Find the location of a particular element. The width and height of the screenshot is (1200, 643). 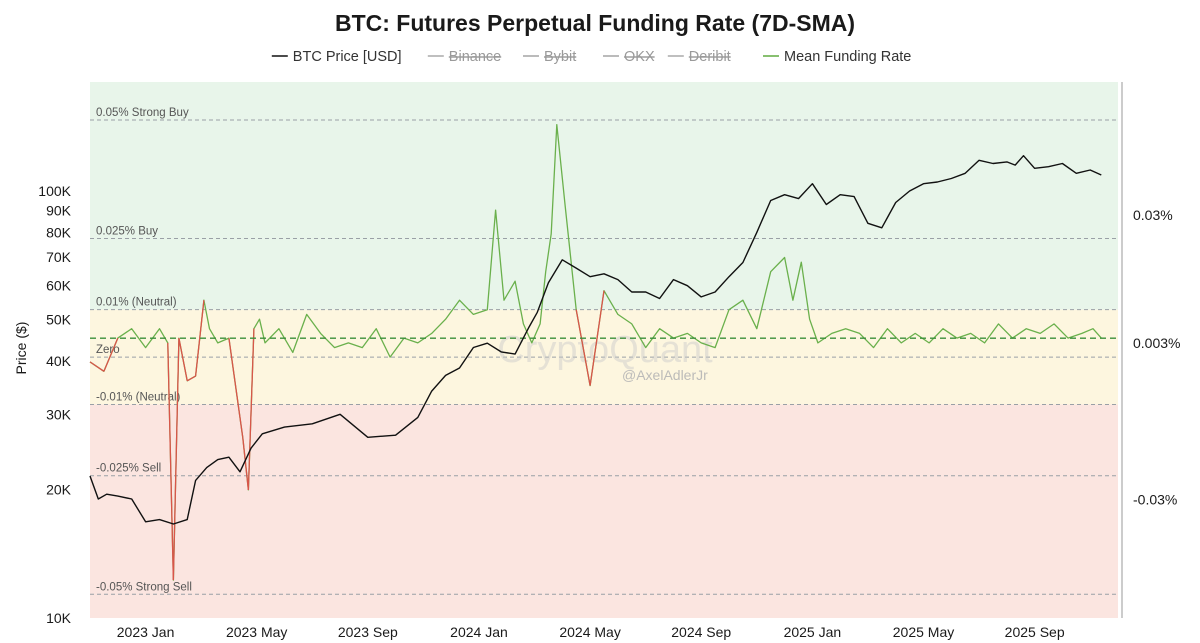

reference-label-5: -0.025% Sell is located at coordinates (128, 469).